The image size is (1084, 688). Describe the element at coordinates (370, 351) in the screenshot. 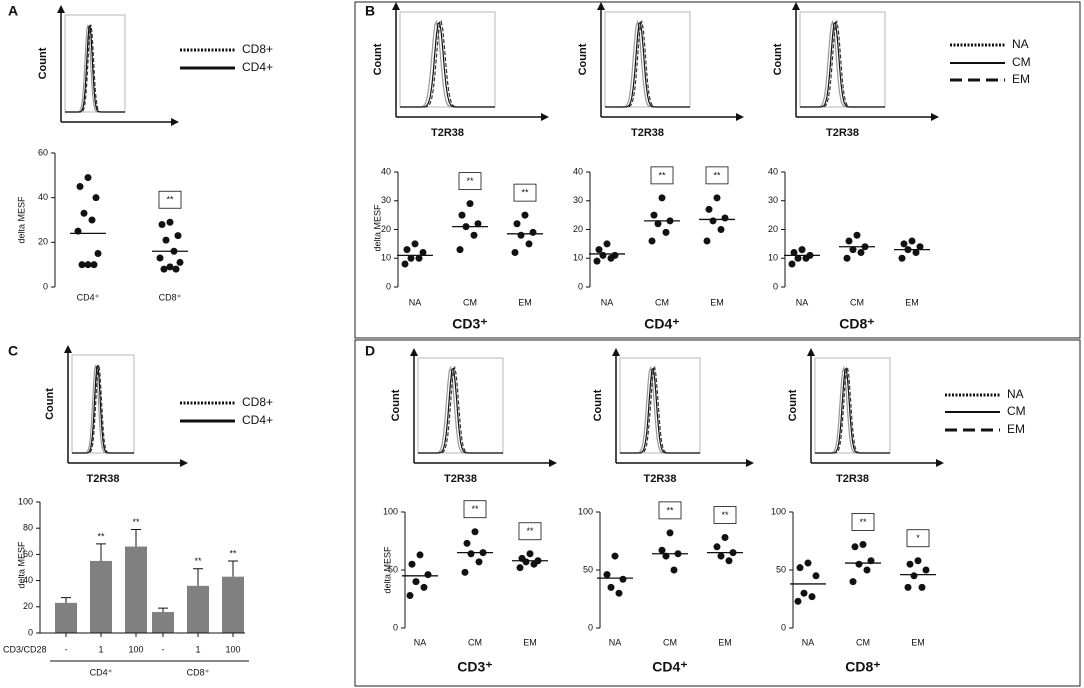

I see `panel-letter: D` at that location.